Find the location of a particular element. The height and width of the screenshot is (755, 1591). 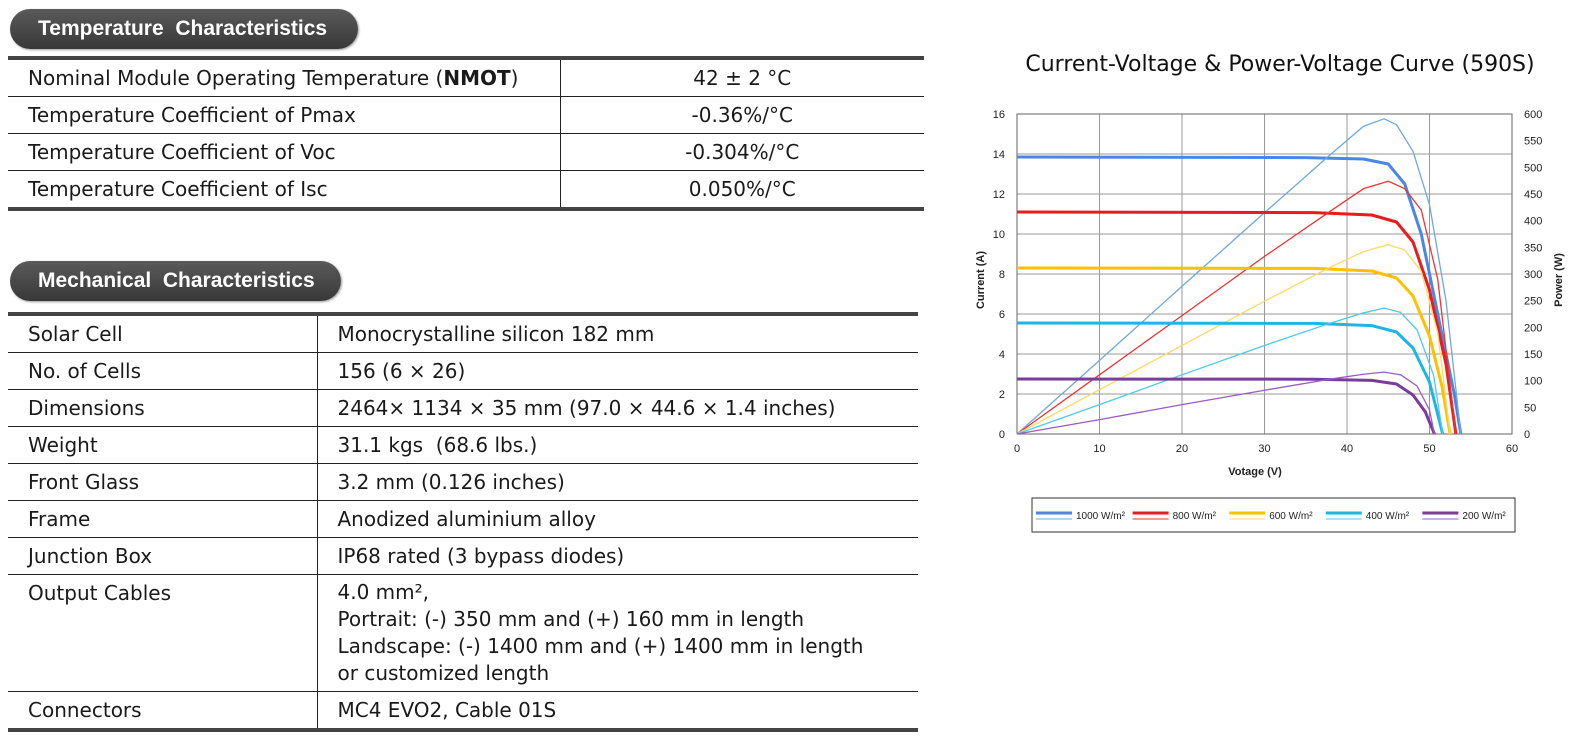

y2-tick-label: 150 is located at coordinates (1533, 355).